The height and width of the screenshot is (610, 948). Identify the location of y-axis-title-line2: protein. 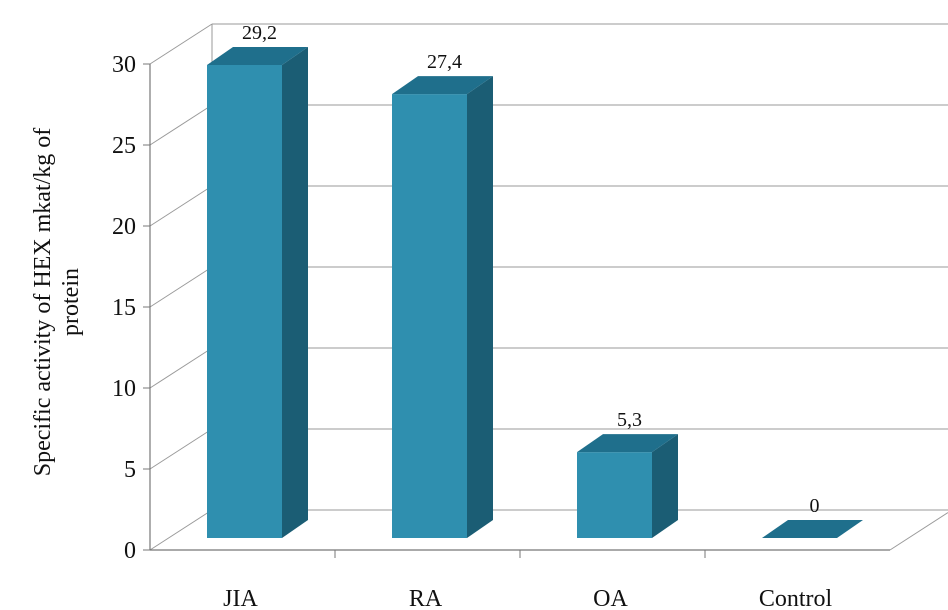
(71, 302).